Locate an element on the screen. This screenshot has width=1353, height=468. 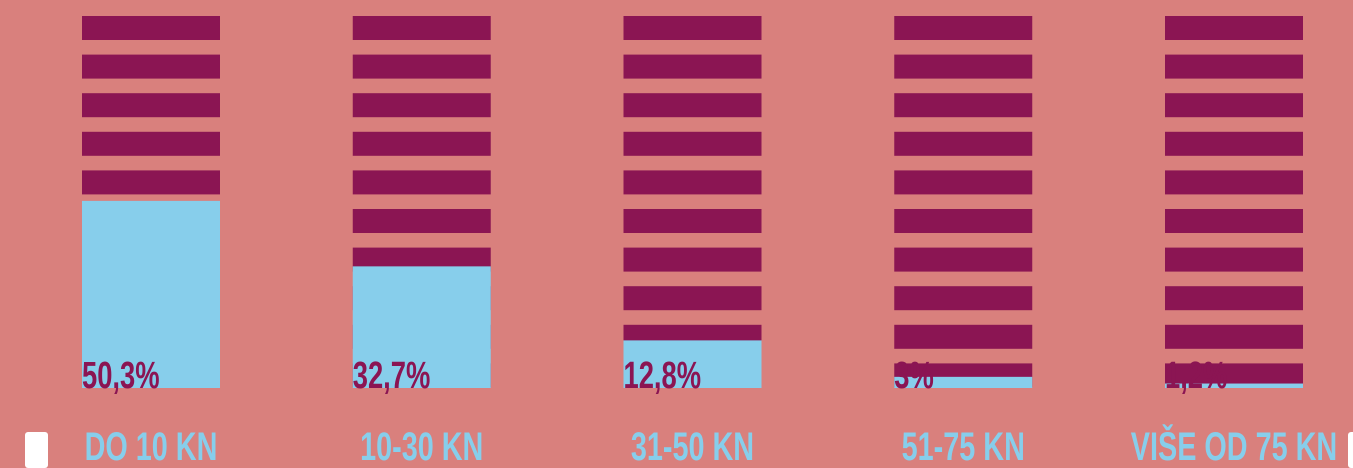
value-label: 50,3% is located at coordinates (121, 376).